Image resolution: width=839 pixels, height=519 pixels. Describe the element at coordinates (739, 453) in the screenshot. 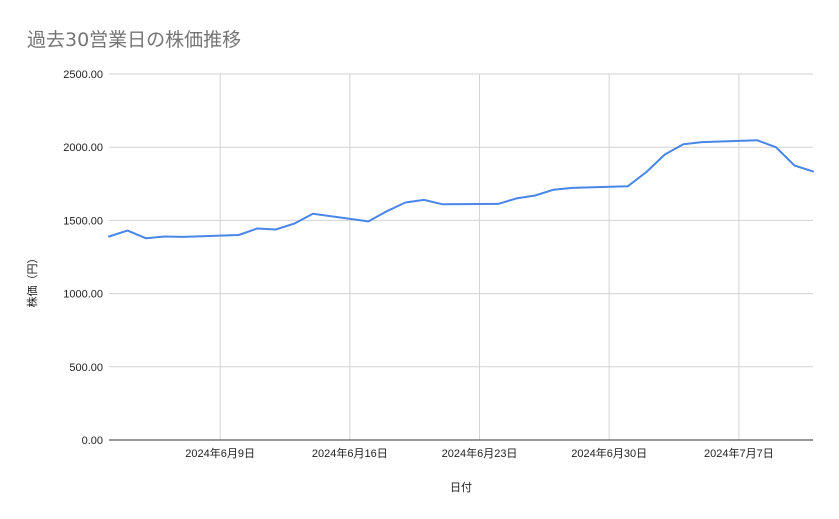

I see `x-tick-label: 2024年7月7日` at that location.